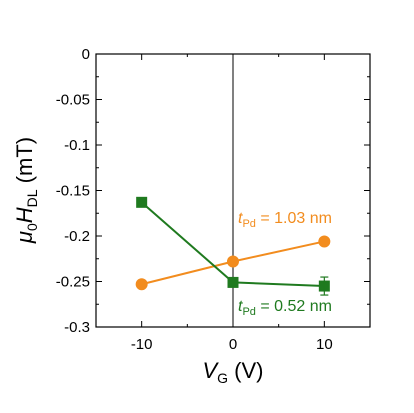  Describe the element at coordinates (285, 264) in the screenshot. I see `series-labels: tPd = 1.03 nm tPd = 0.52 nm` at that location.